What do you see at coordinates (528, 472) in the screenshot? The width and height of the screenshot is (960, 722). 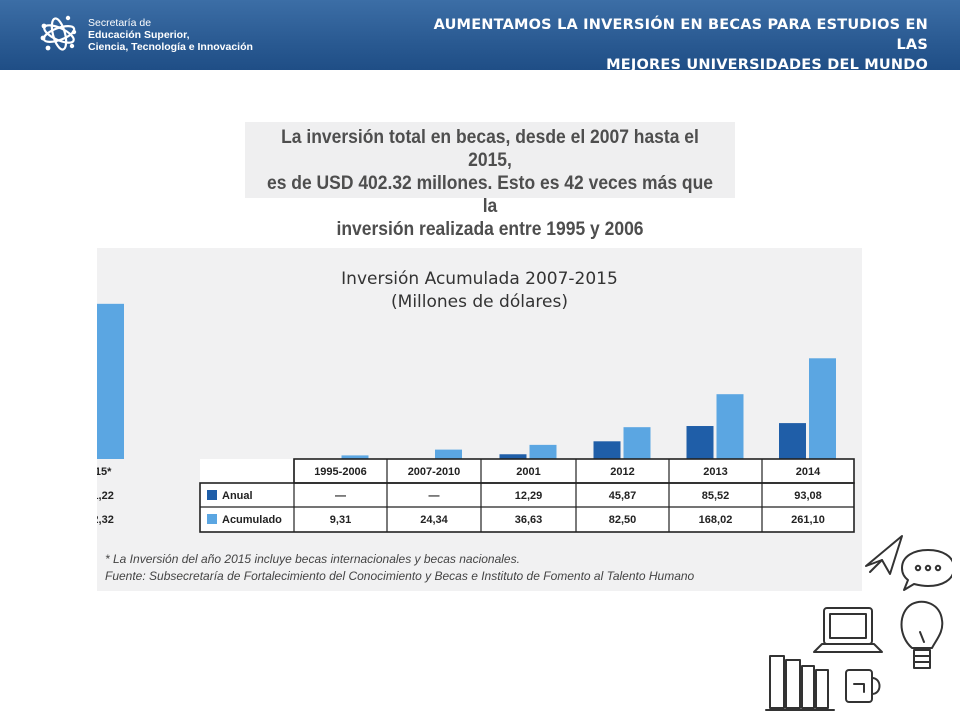 I see `category-label: 2001` at bounding box center [528, 472].